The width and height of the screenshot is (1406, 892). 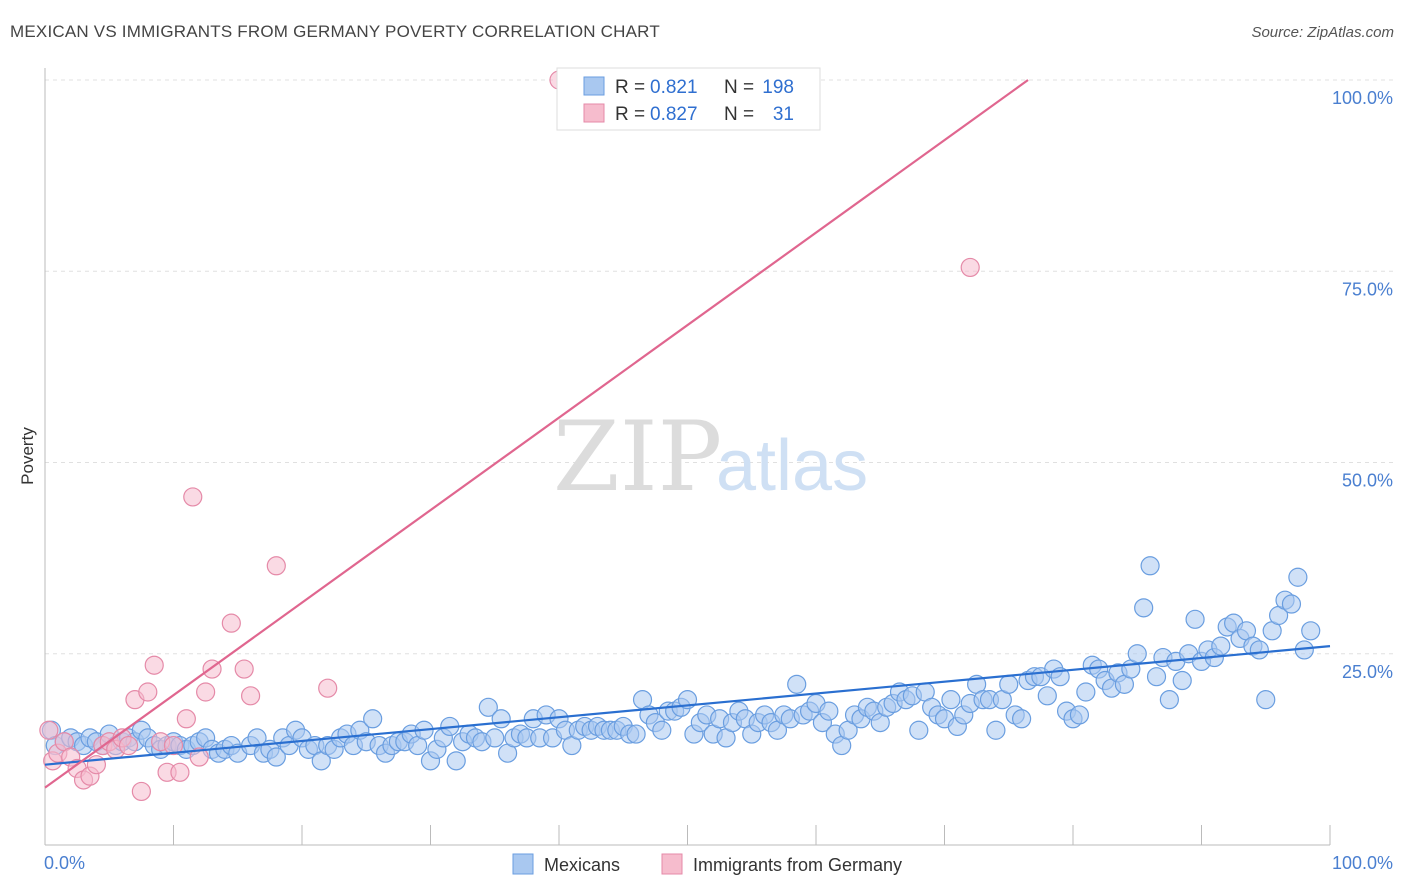 I want to click on bottom-legend-label-mexicans: Mexicans, so click(x=582, y=865).